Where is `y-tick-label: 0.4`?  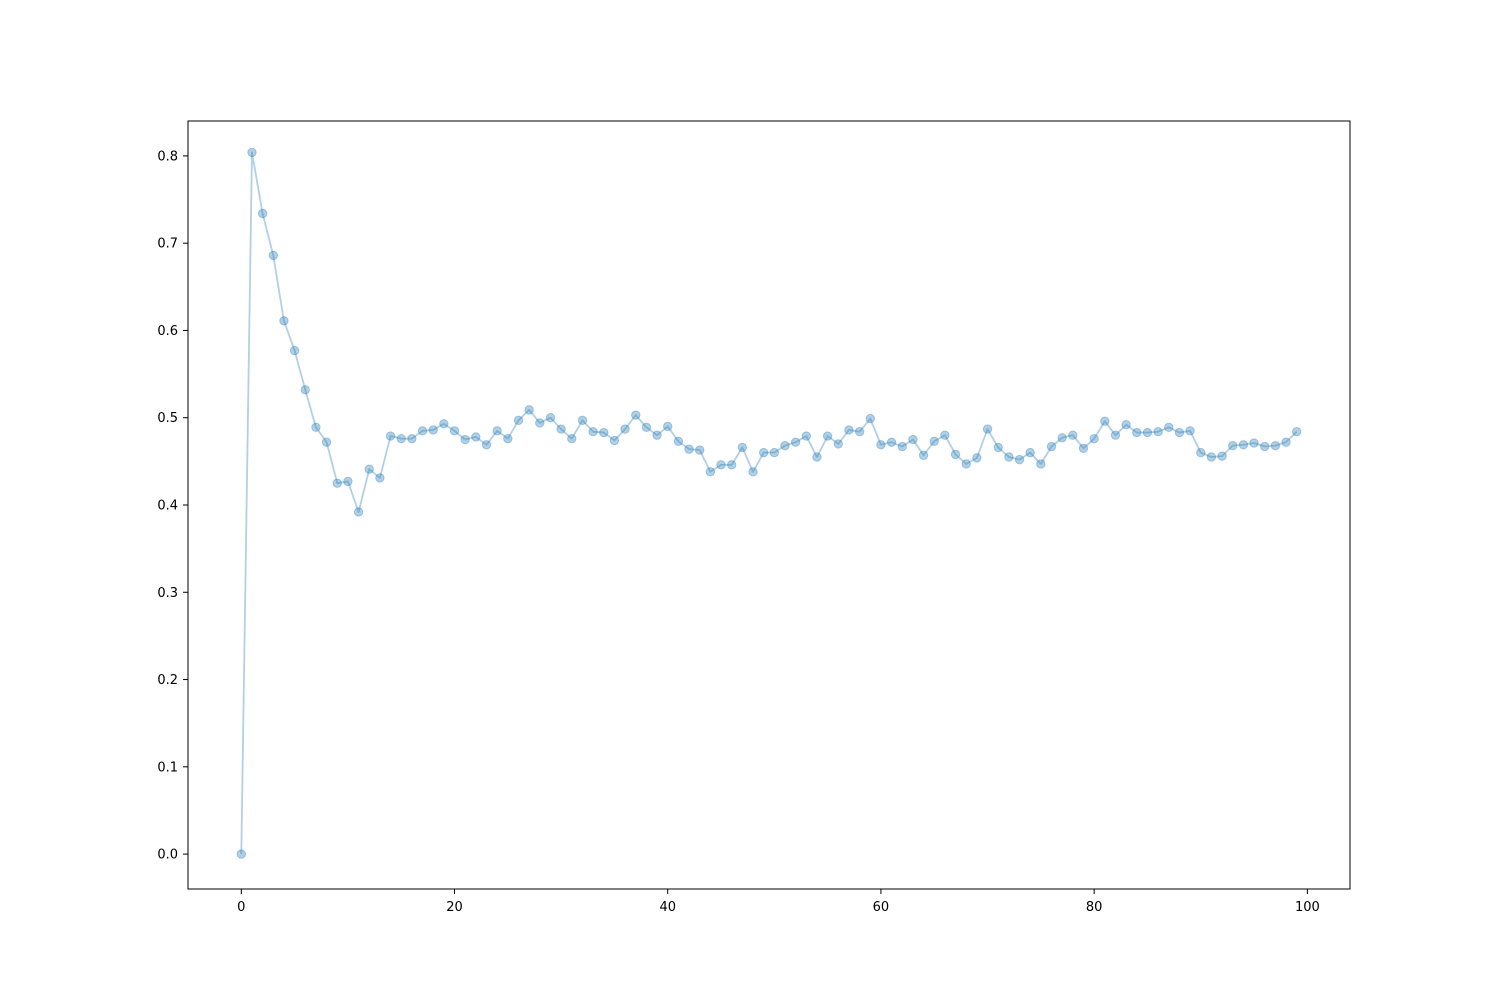 y-tick-label: 0.4 is located at coordinates (167, 506).